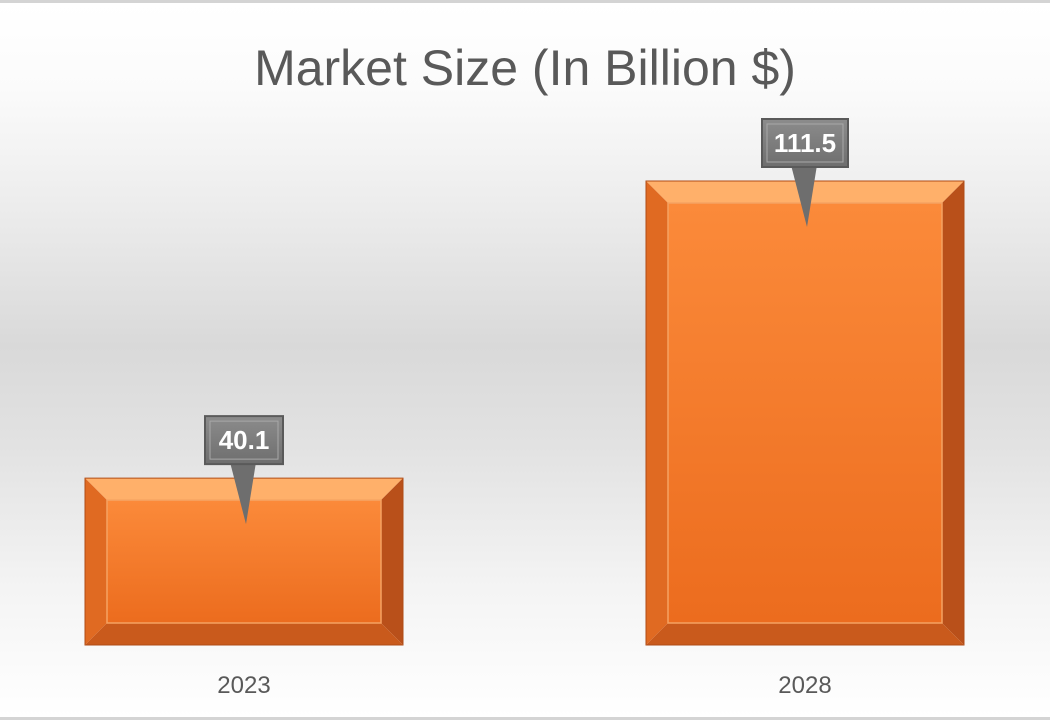 This screenshot has width=1050, height=723. What do you see at coordinates (805, 172) in the screenshot?
I see `data-label-2028: 111.5` at bounding box center [805, 172].